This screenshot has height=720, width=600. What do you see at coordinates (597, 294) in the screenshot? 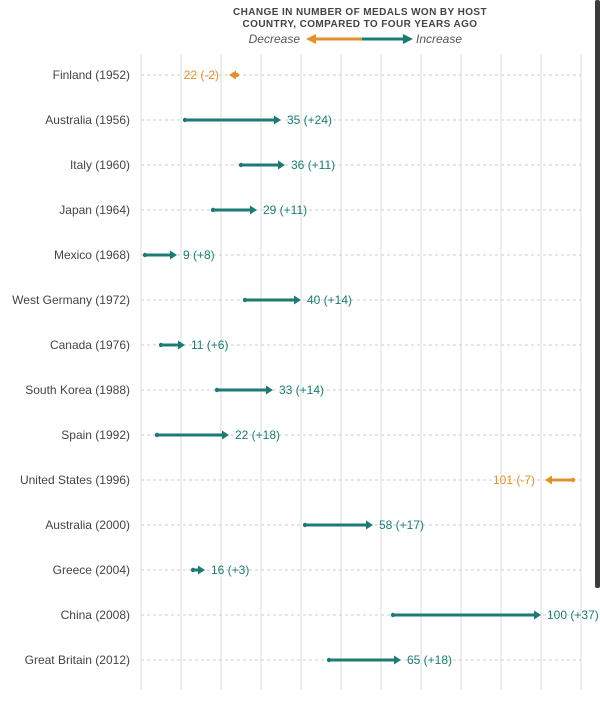
I see `scrollbar` at bounding box center [597, 294].